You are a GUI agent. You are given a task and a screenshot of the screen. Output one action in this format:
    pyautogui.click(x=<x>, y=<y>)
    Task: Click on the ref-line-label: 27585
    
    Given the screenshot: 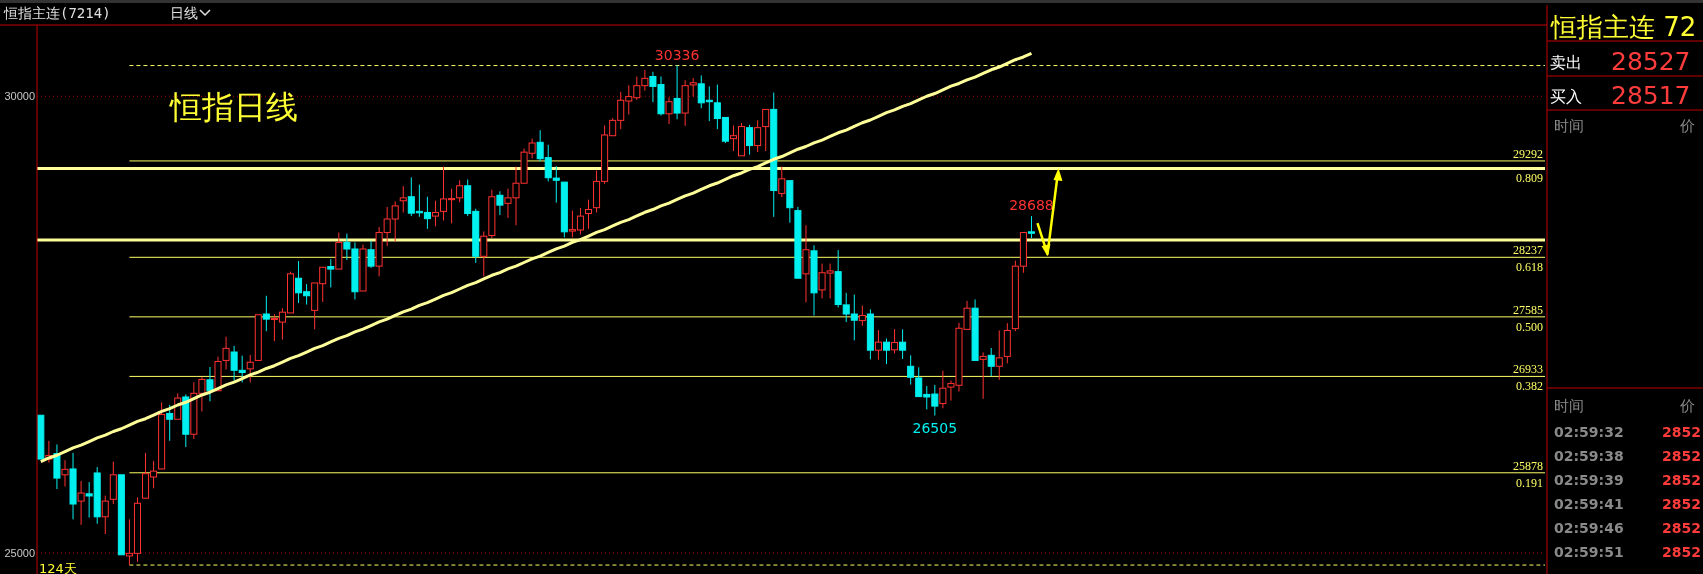 What is the action you would take?
    pyautogui.click(x=1528, y=309)
    